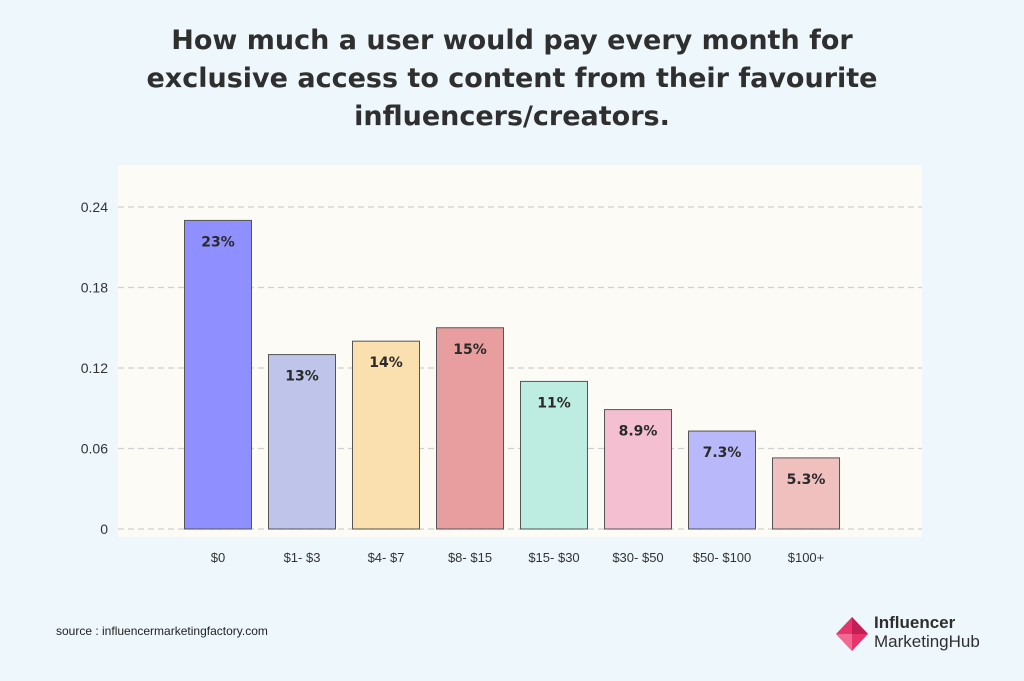  What do you see at coordinates (218, 242) in the screenshot?
I see `data-label: 23%` at bounding box center [218, 242].